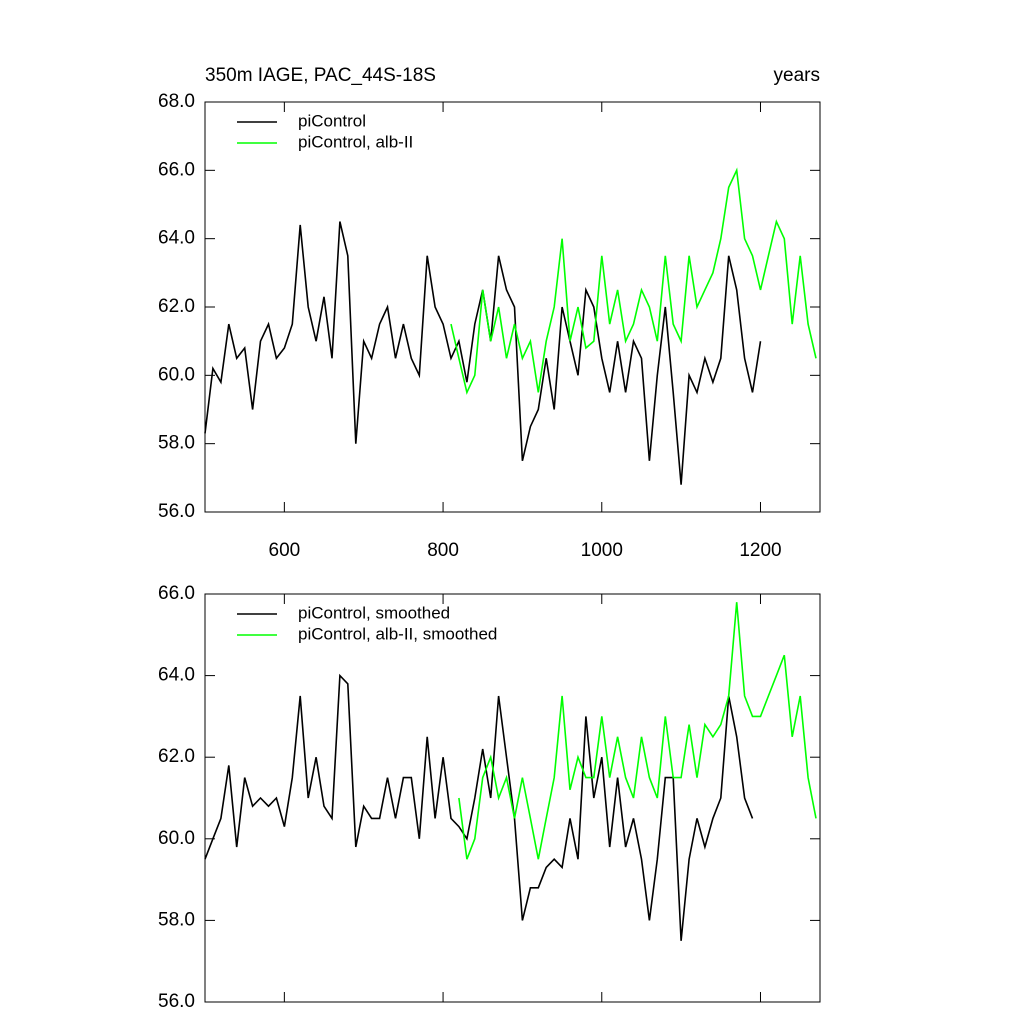 This screenshot has height=1024, width=1024. Describe the element at coordinates (397, 633) in the screenshot. I see `legend-label: piControl, alb-II, smoothed` at that location.